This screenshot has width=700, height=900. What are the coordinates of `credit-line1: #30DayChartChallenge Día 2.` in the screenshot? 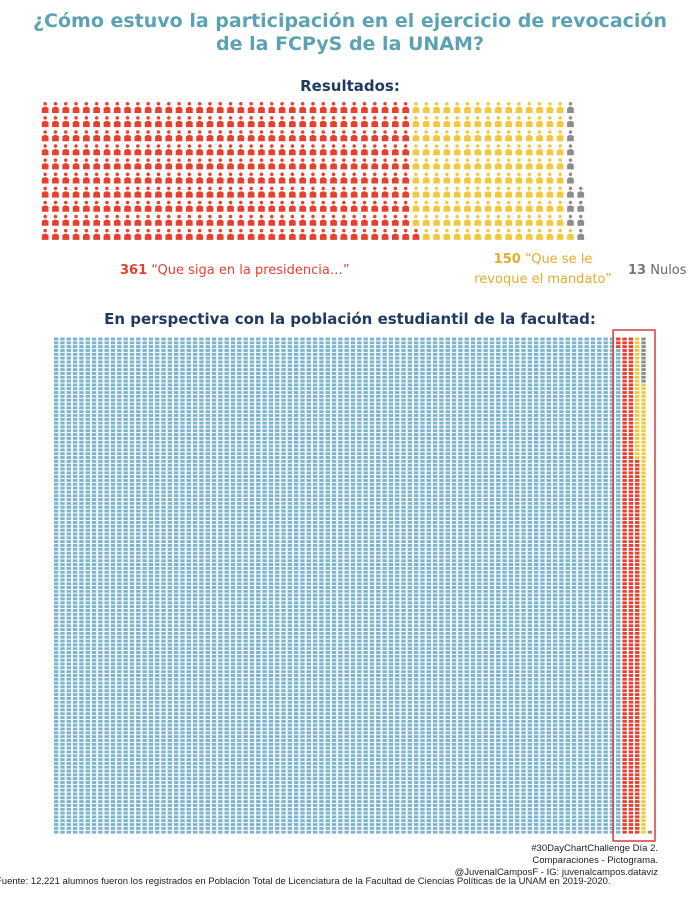 It's located at (594, 848).